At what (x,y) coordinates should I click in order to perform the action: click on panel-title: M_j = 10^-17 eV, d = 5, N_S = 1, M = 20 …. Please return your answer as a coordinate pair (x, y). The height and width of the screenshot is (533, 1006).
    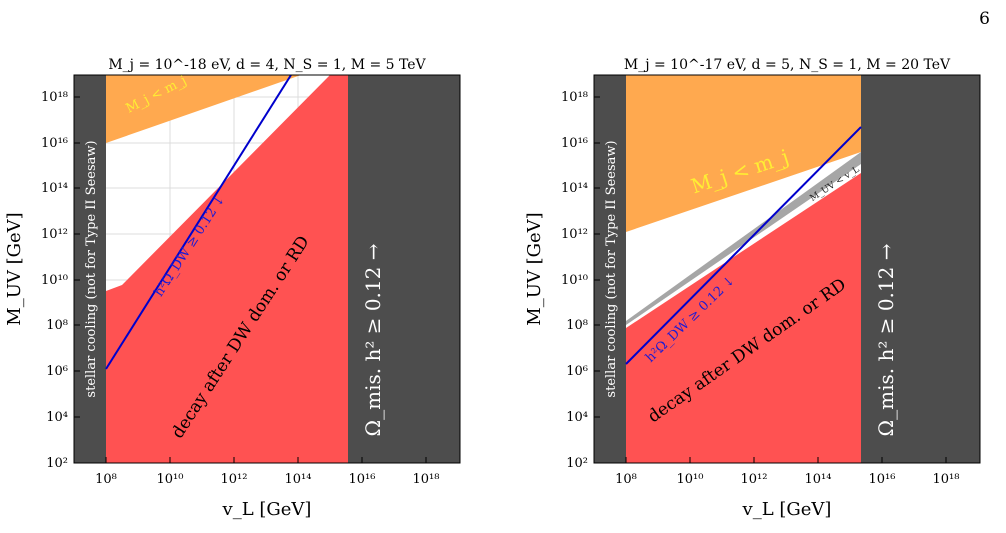
    Looking at the image, I should click on (787, 65).